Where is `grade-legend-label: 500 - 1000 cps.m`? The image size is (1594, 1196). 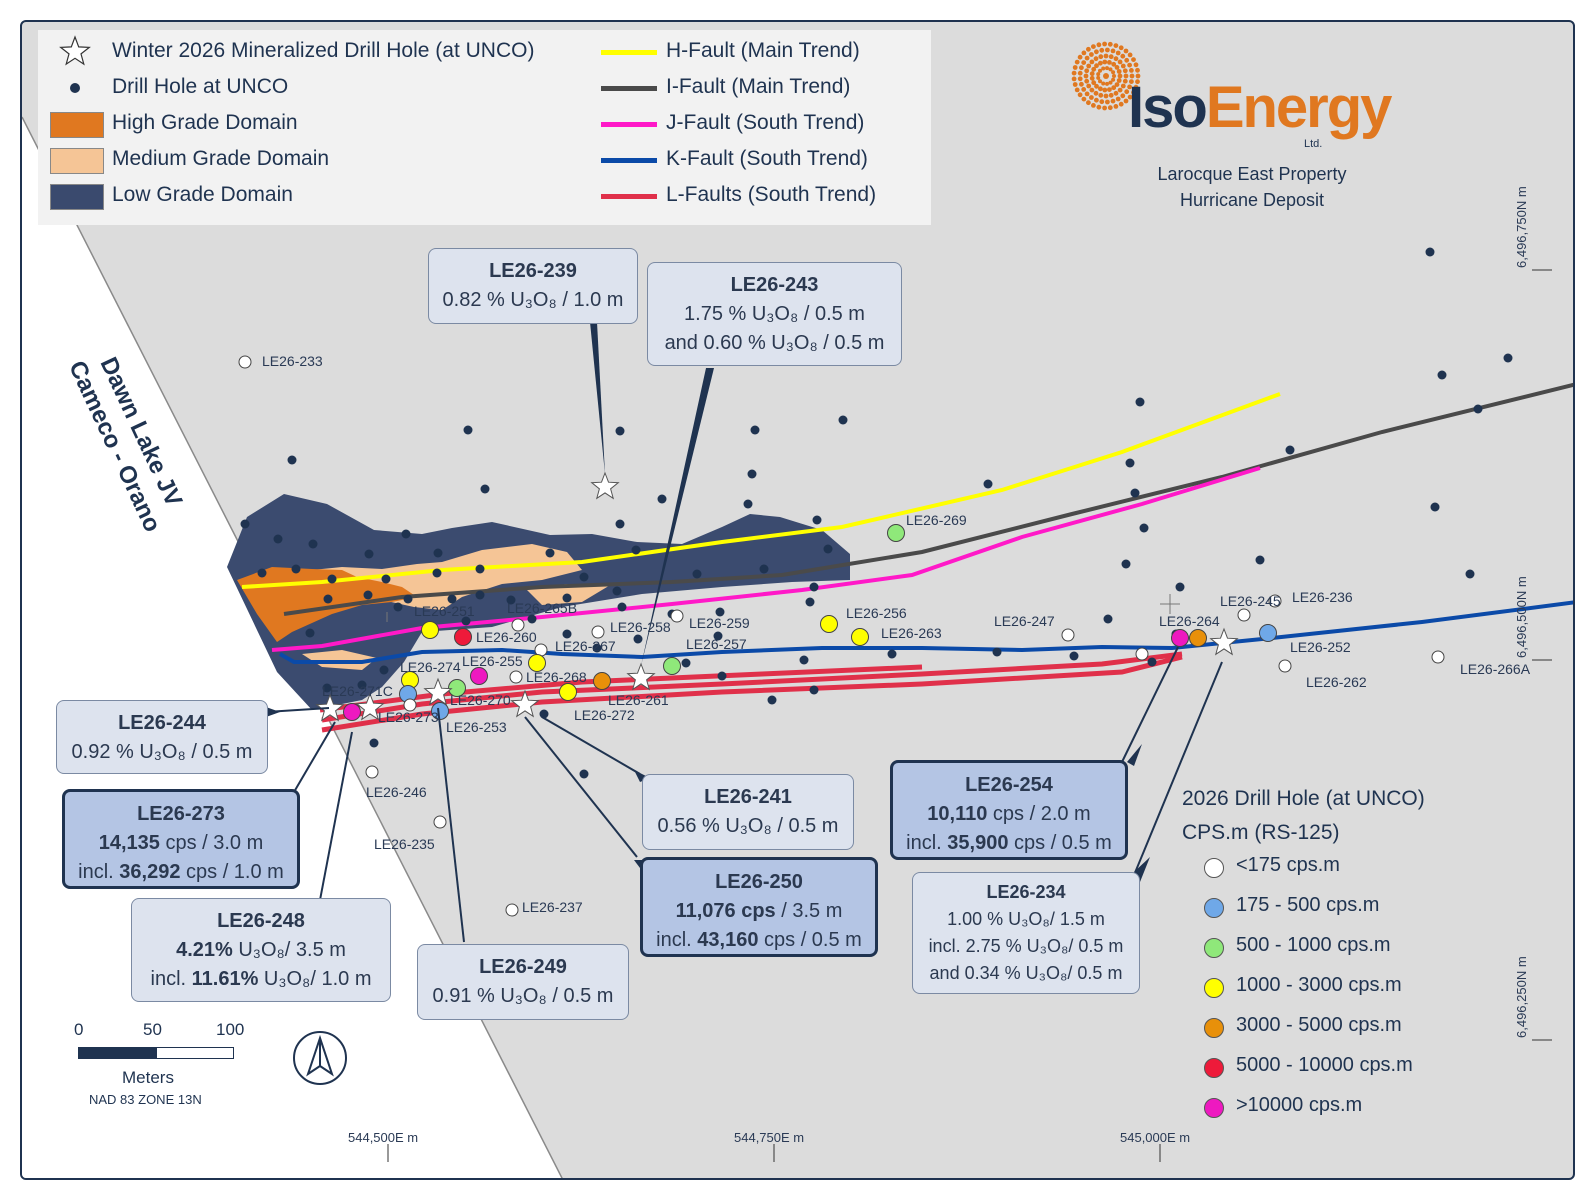 grade-legend-label: 500 - 1000 cps.m is located at coordinates (1313, 945).